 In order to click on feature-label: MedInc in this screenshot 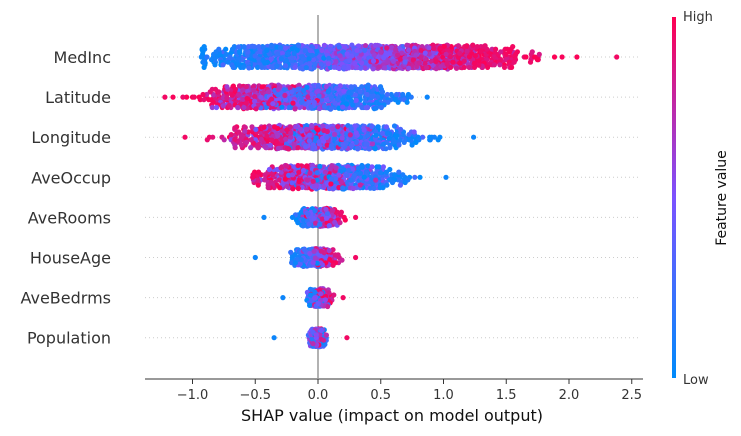, I will do `click(82, 57)`.